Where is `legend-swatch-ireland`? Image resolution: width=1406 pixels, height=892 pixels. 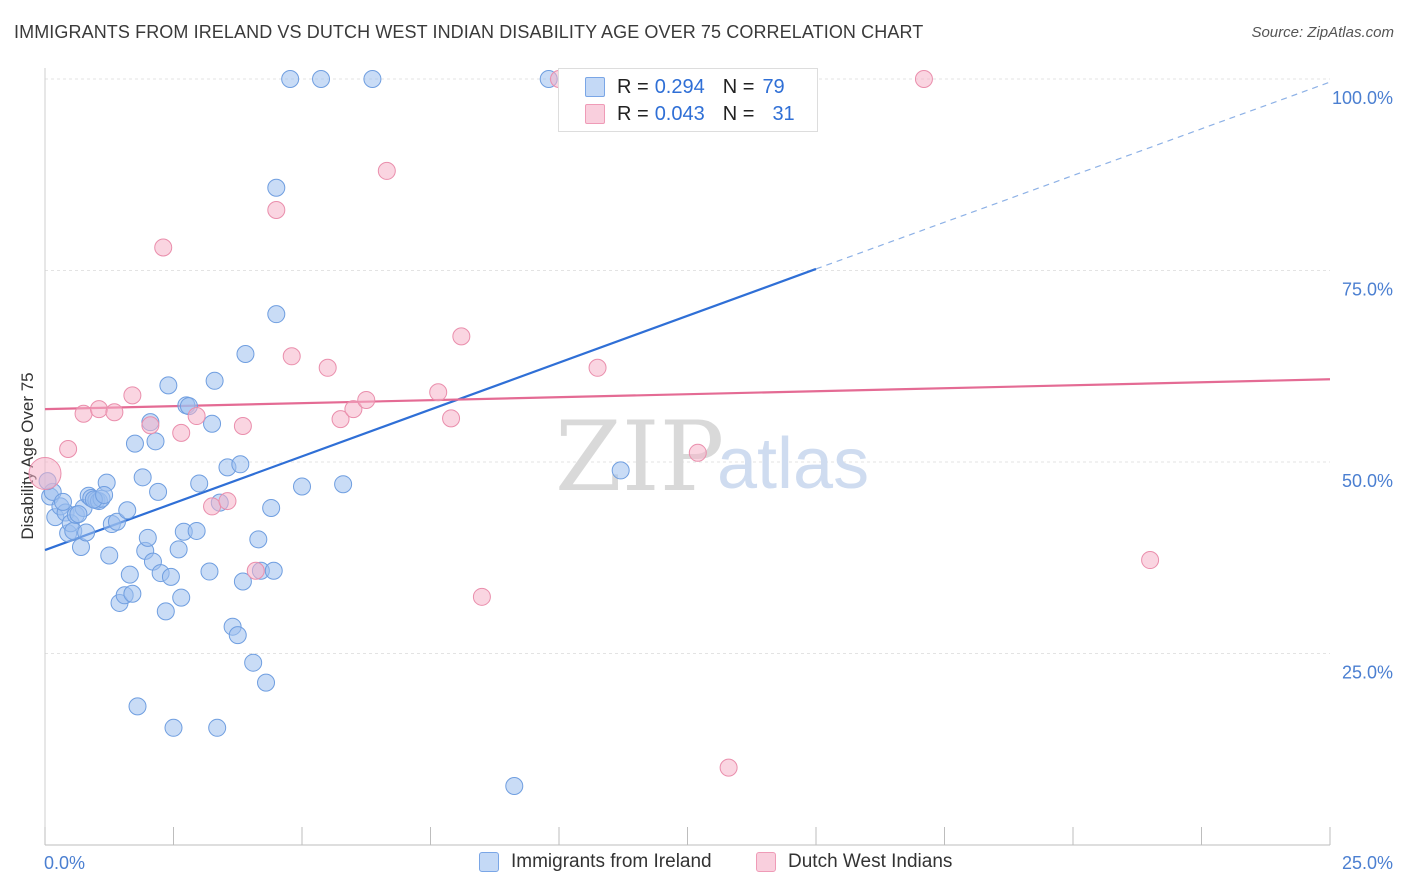
legend-swatch-ireland is located at coordinates (595, 87).